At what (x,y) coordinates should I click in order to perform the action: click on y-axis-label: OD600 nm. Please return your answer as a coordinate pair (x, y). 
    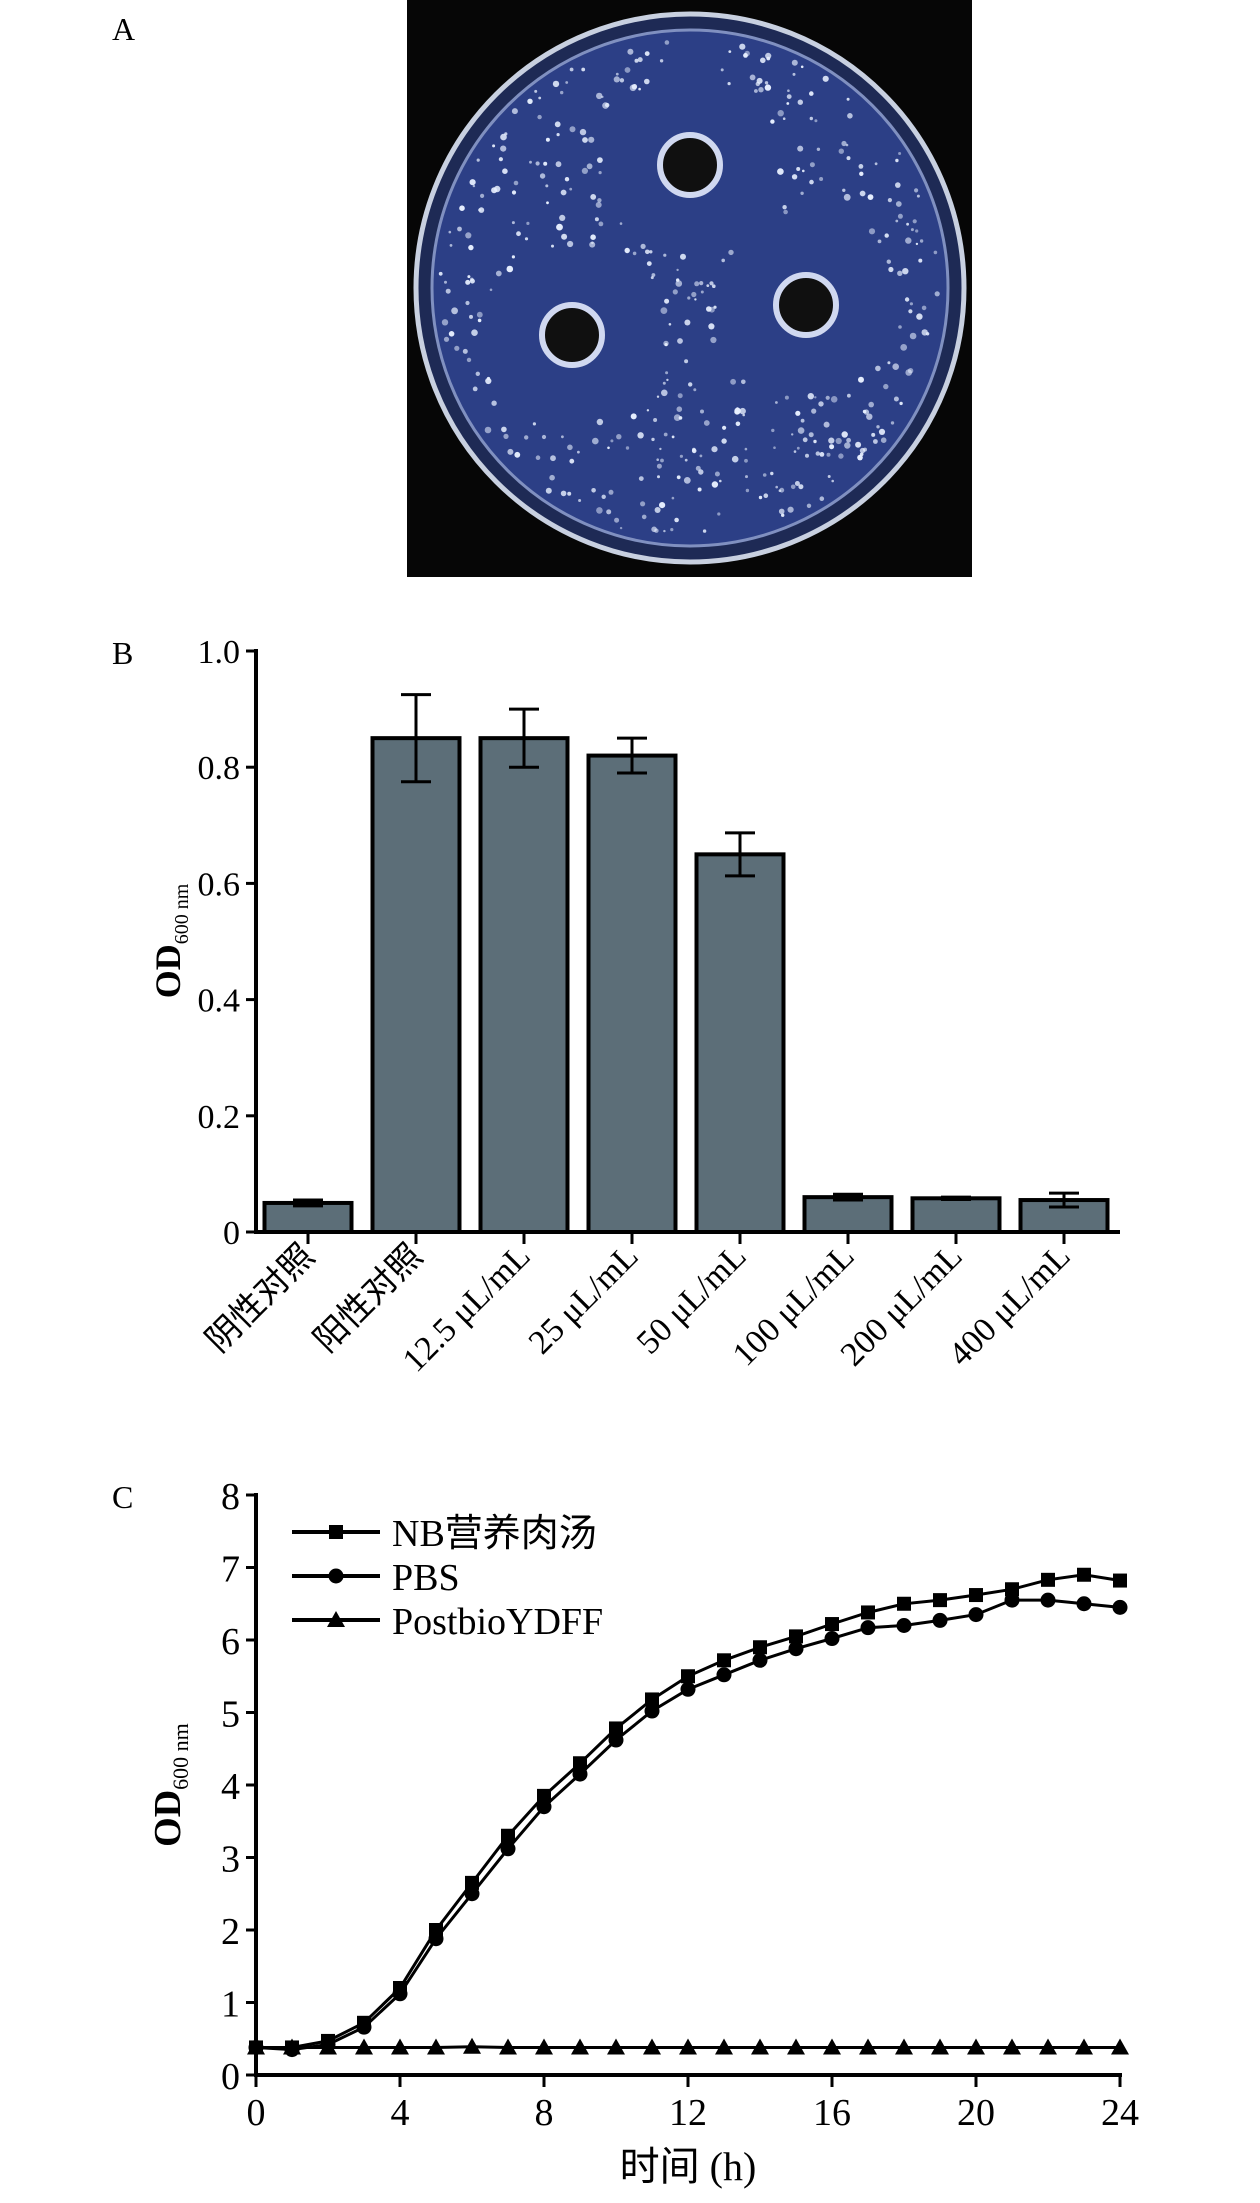
    Looking at the image, I should click on (170, 940).